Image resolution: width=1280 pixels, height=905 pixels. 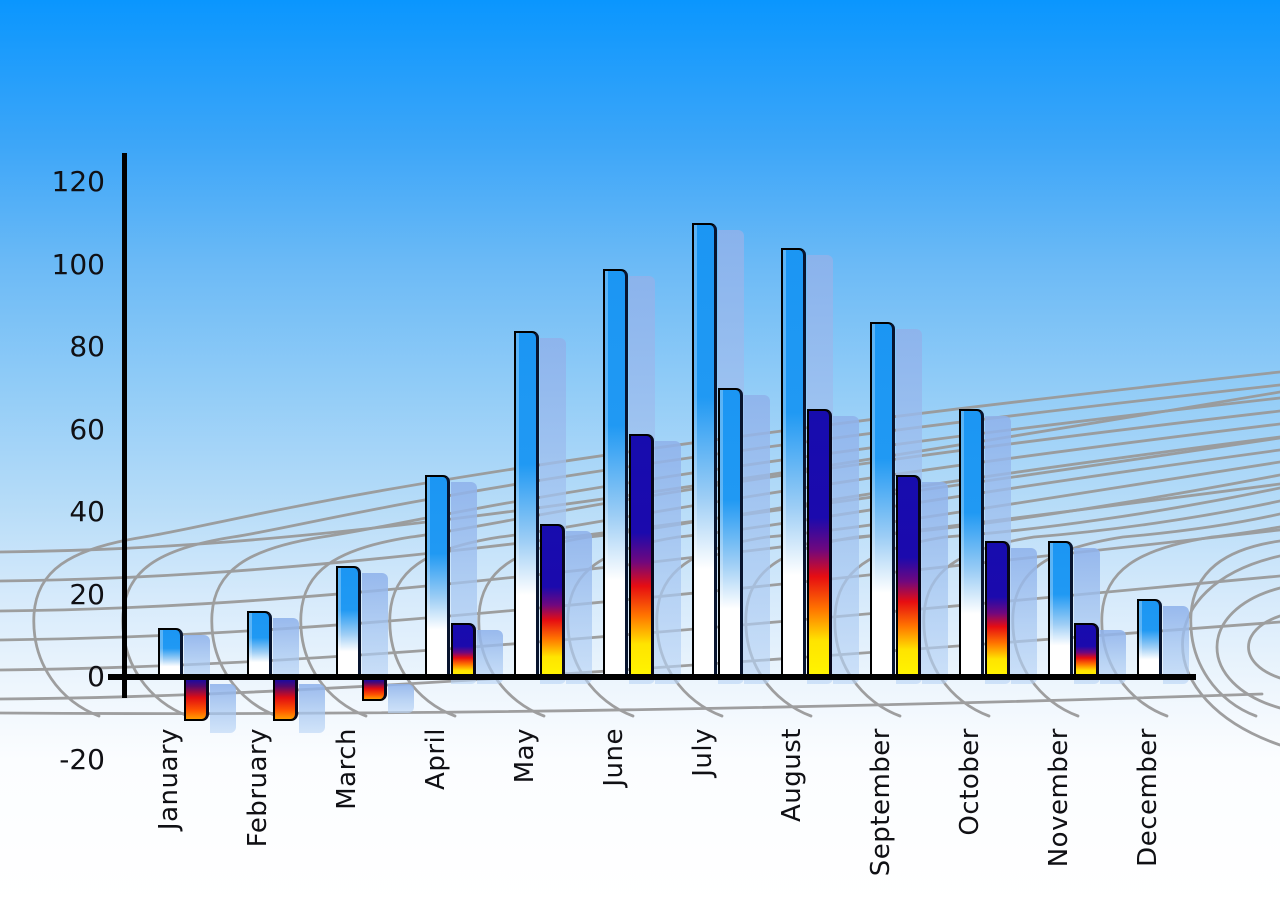 What do you see at coordinates (78, 264) in the screenshot?
I see `y-axis-tick-label-100: 100` at bounding box center [78, 264].